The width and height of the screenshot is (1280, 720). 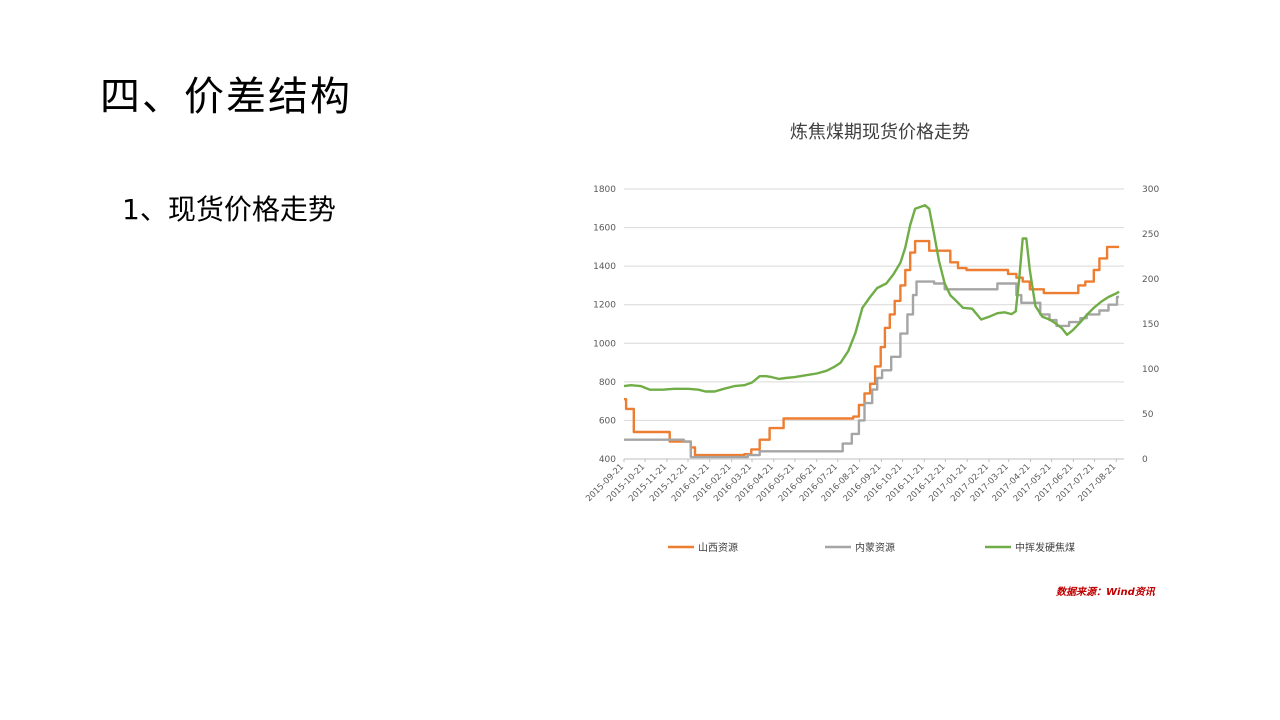 What do you see at coordinates (1150, 370) in the screenshot?
I see `y-right-tick-label: 100` at bounding box center [1150, 370].